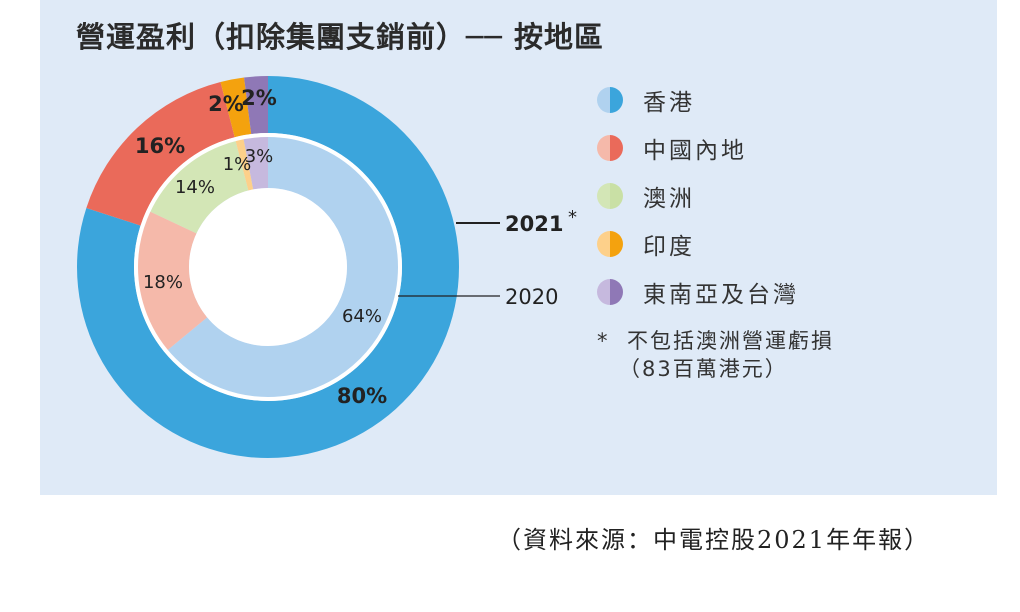 The image size is (1020, 612). Describe the element at coordinates (698, 100) in the screenshot. I see `legend-item-hong-kong: 香港` at that location.